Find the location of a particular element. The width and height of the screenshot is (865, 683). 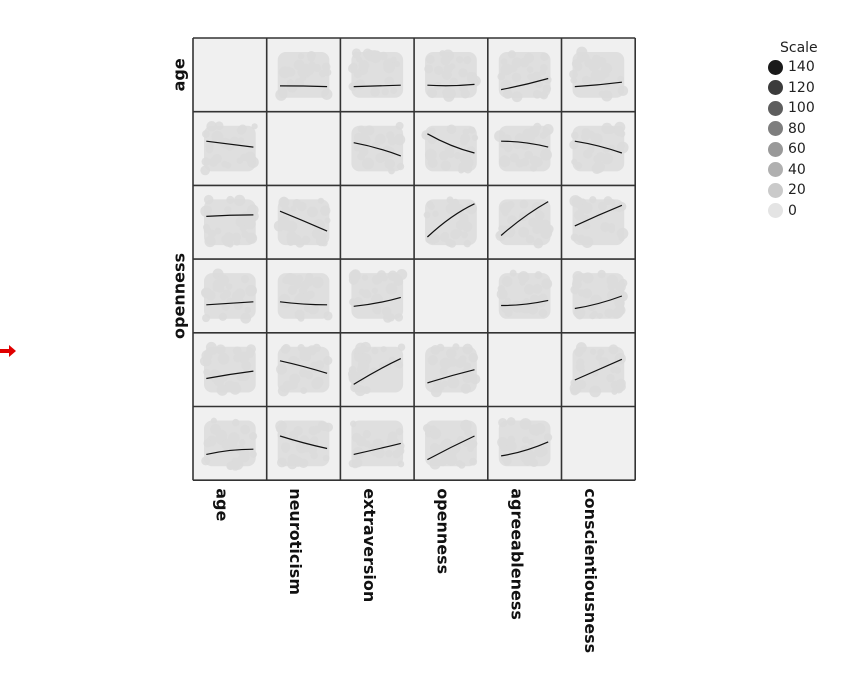

legend-item: 140 is located at coordinates (793, 67).